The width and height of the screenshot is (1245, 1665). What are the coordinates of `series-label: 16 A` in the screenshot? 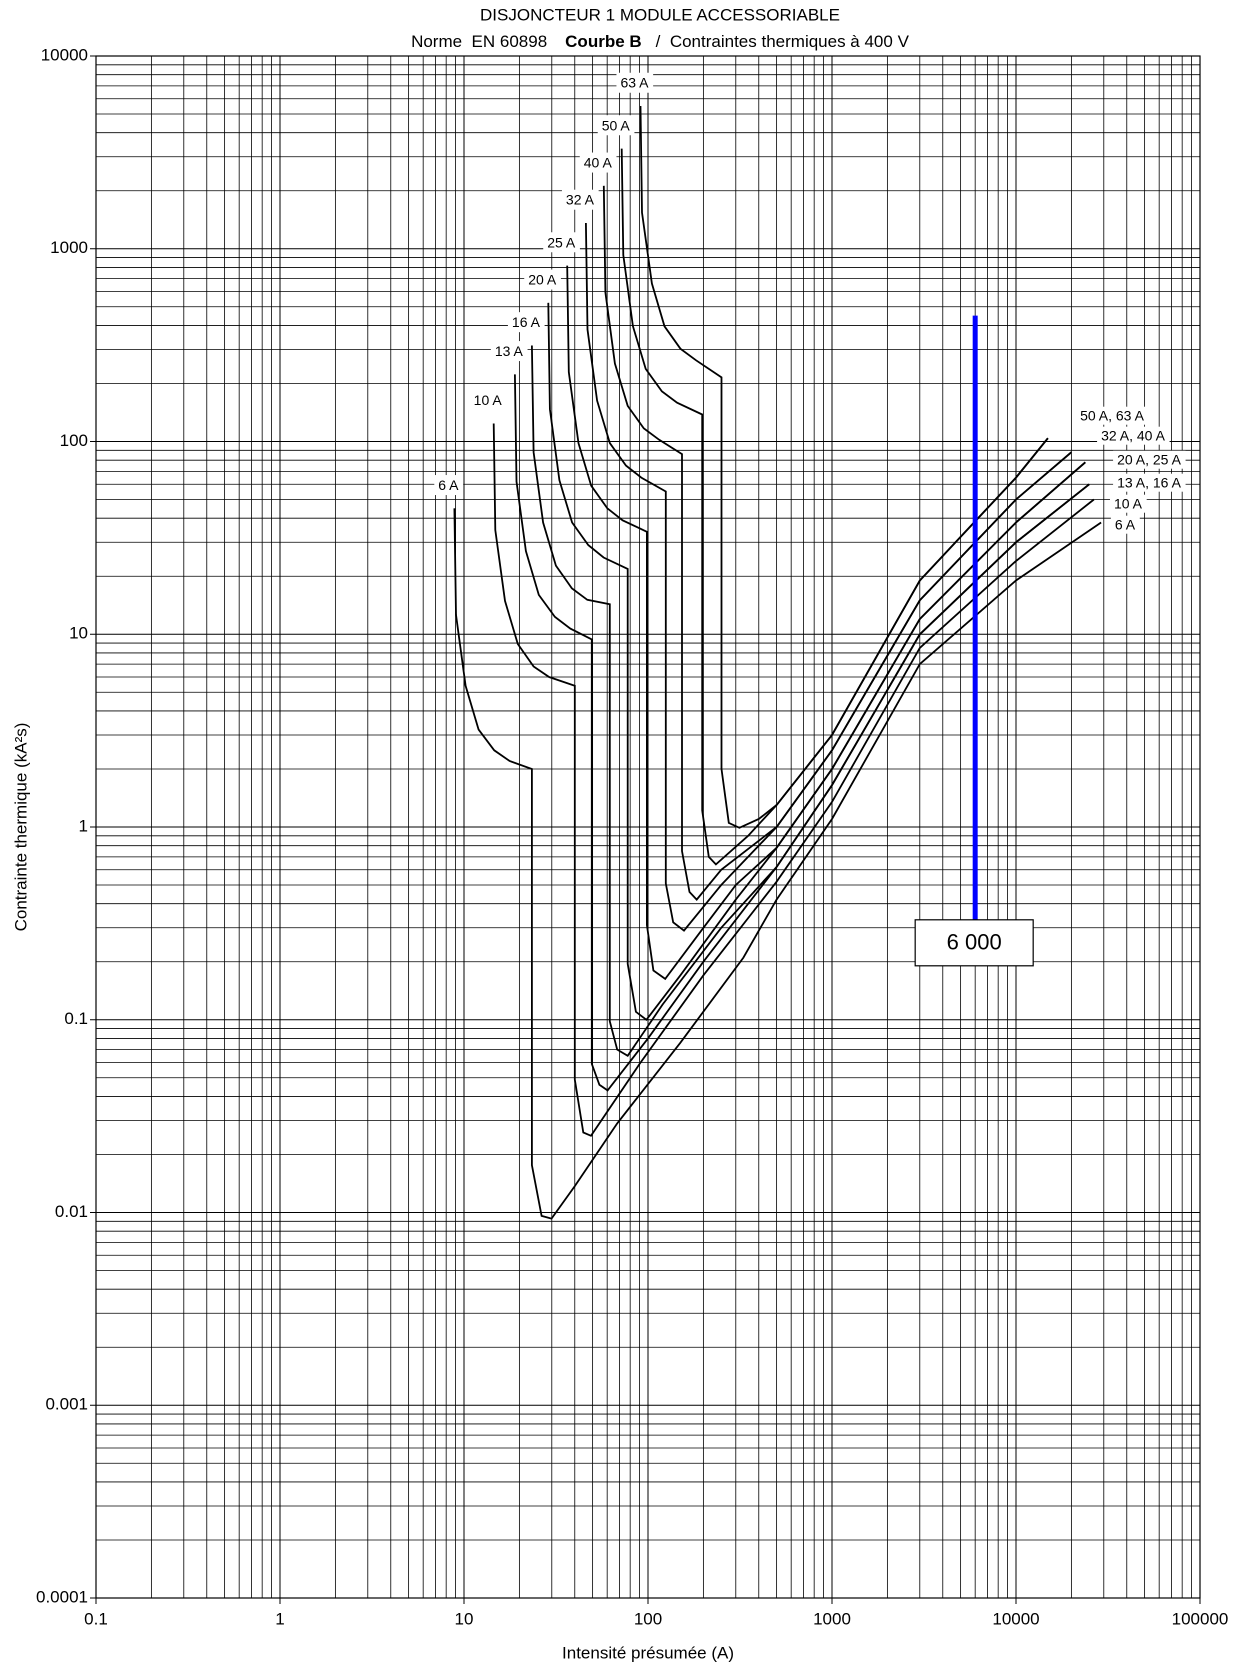 It's located at (526, 322).